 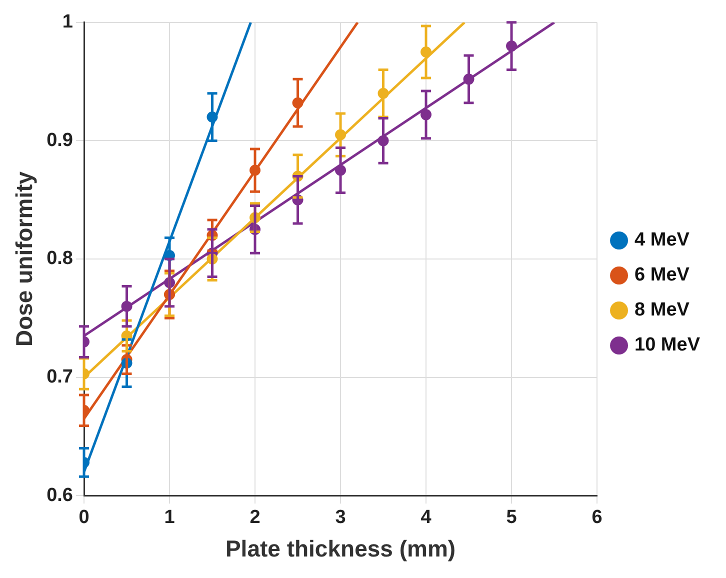 I want to click on y-tick-label: 0.7, so click(x=60, y=377).